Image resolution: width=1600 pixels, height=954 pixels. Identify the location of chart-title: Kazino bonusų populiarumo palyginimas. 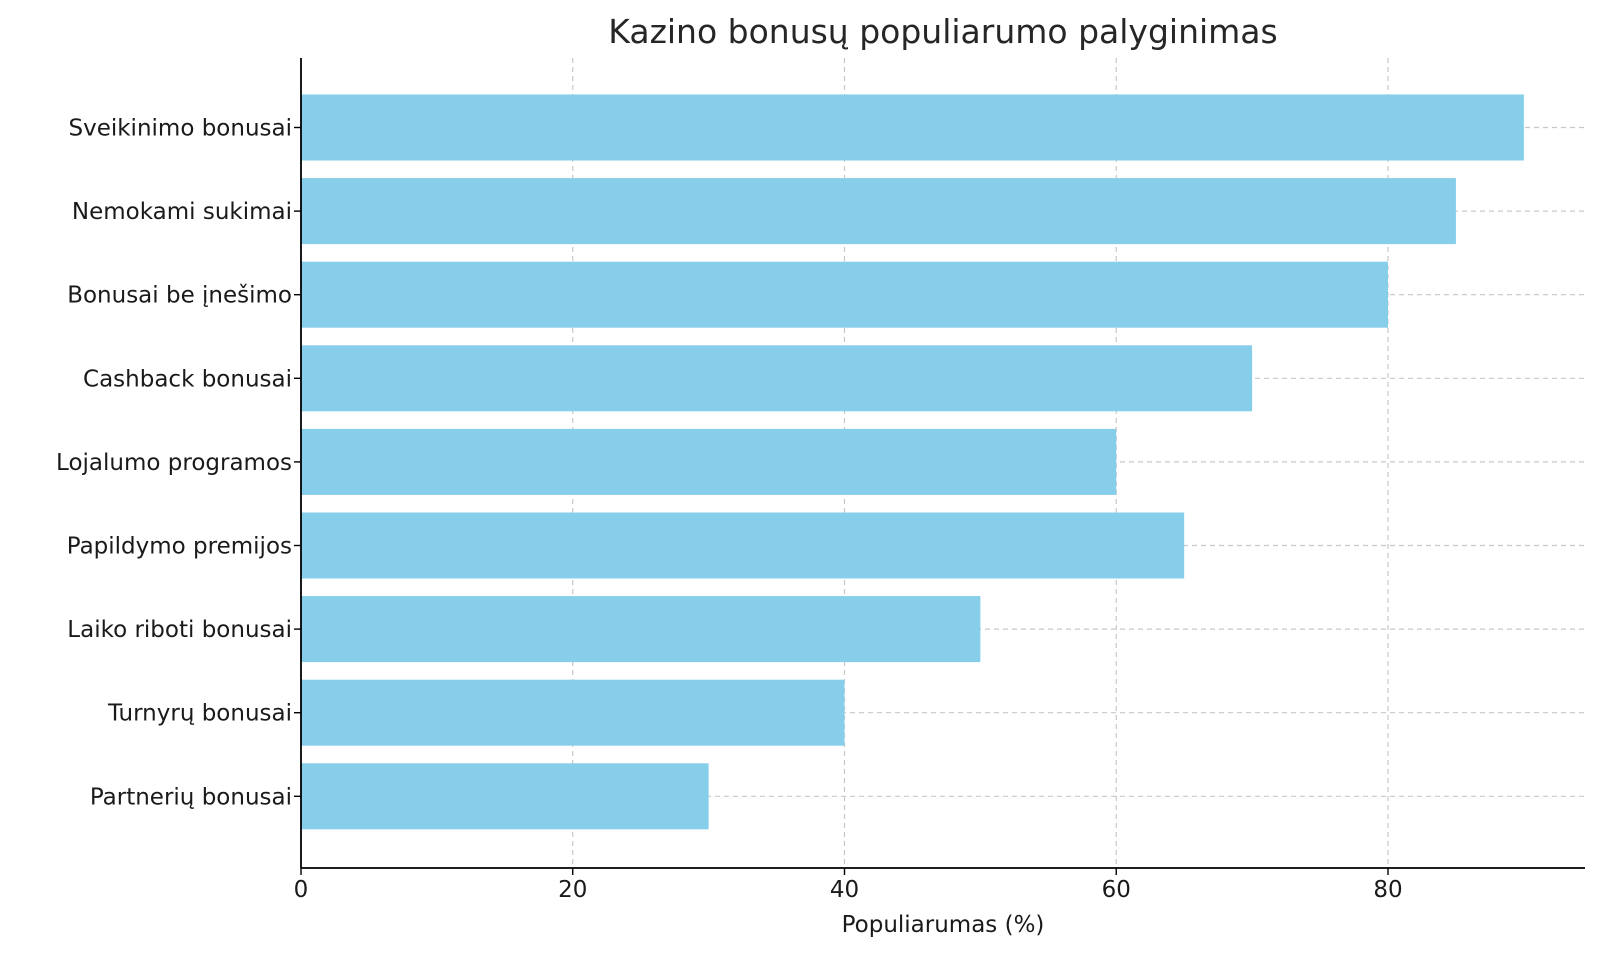
(942, 31).